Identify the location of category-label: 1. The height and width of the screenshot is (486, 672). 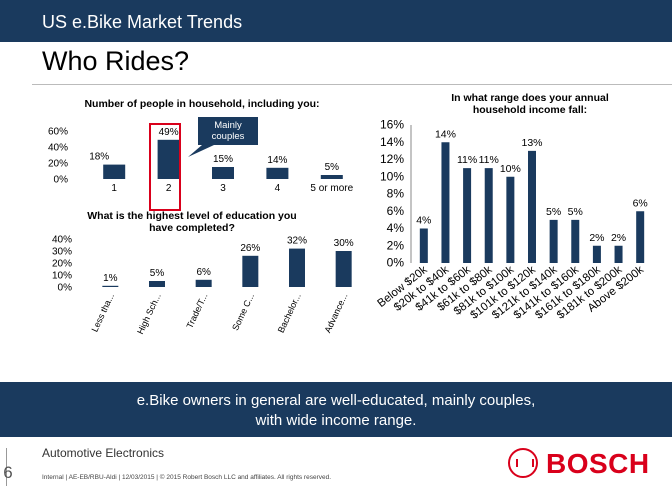
(114, 188).